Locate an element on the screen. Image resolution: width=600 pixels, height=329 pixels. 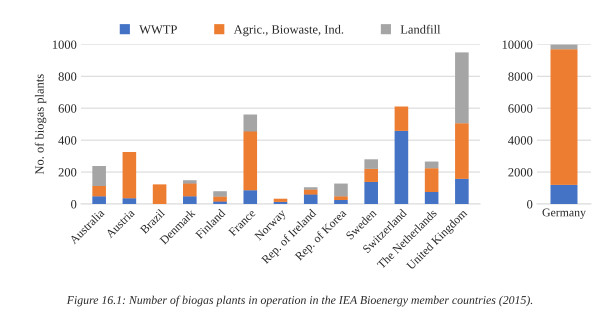
y-axis-title: No. of biogas plants is located at coordinates (40, 124).